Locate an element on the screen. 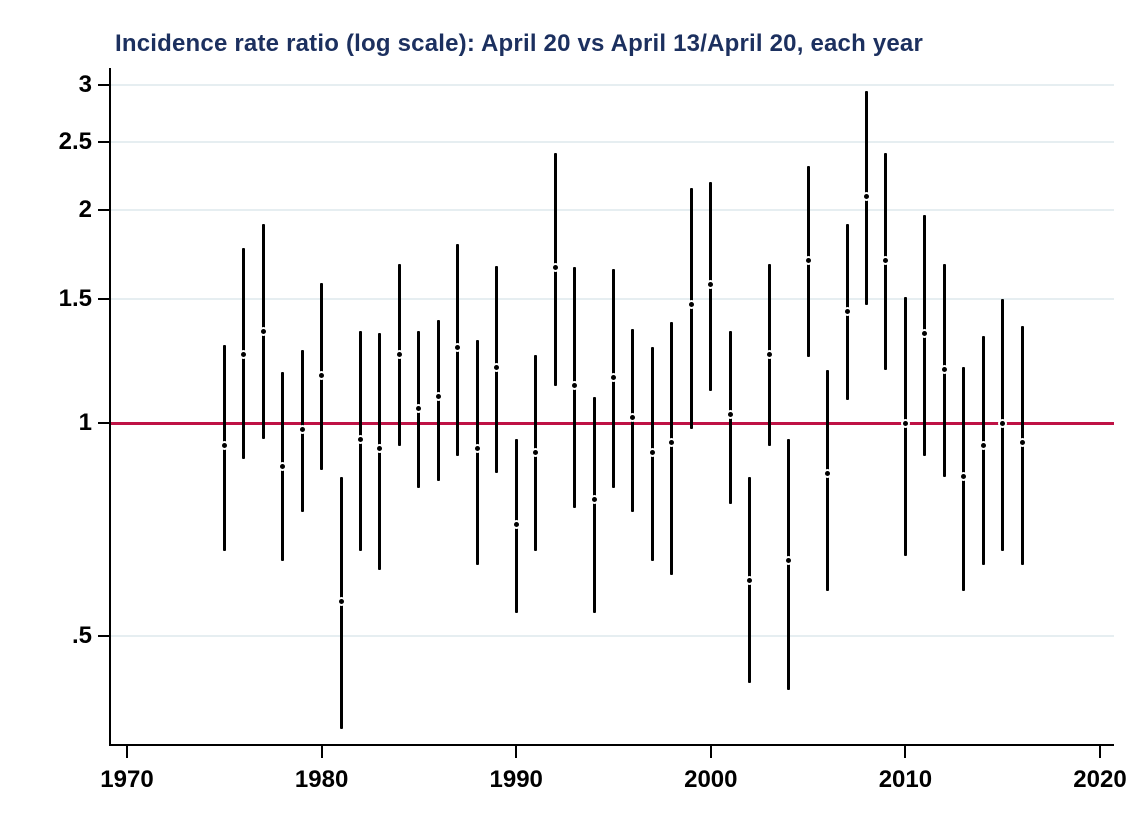 The width and height of the screenshot is (1144, 832). x-tick-label: 1970 is located at coordinates (127, 779).